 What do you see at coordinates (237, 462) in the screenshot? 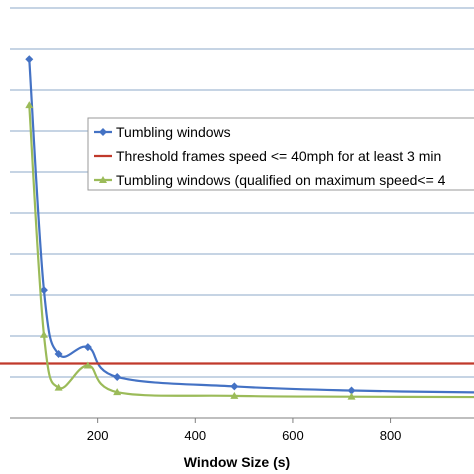
I see `x-axis-title: Window Size (s)` at bounding box center [237, 462].